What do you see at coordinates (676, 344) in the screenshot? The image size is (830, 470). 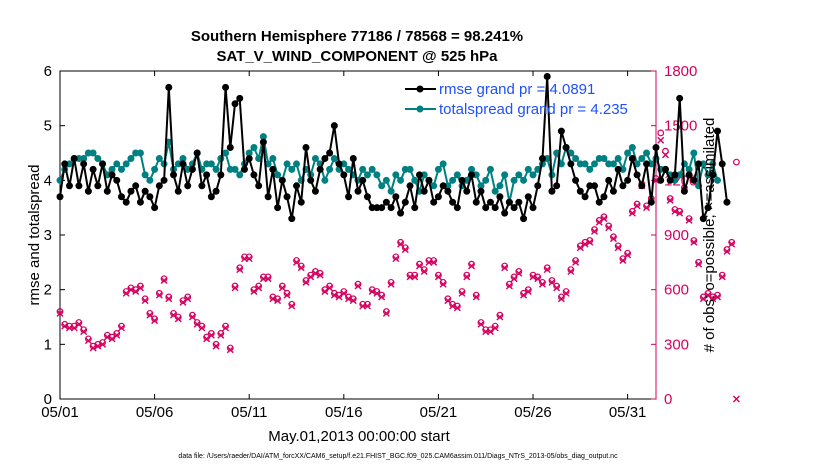 I see `y2-tick-label: 300` at bounding box center [676, 344].